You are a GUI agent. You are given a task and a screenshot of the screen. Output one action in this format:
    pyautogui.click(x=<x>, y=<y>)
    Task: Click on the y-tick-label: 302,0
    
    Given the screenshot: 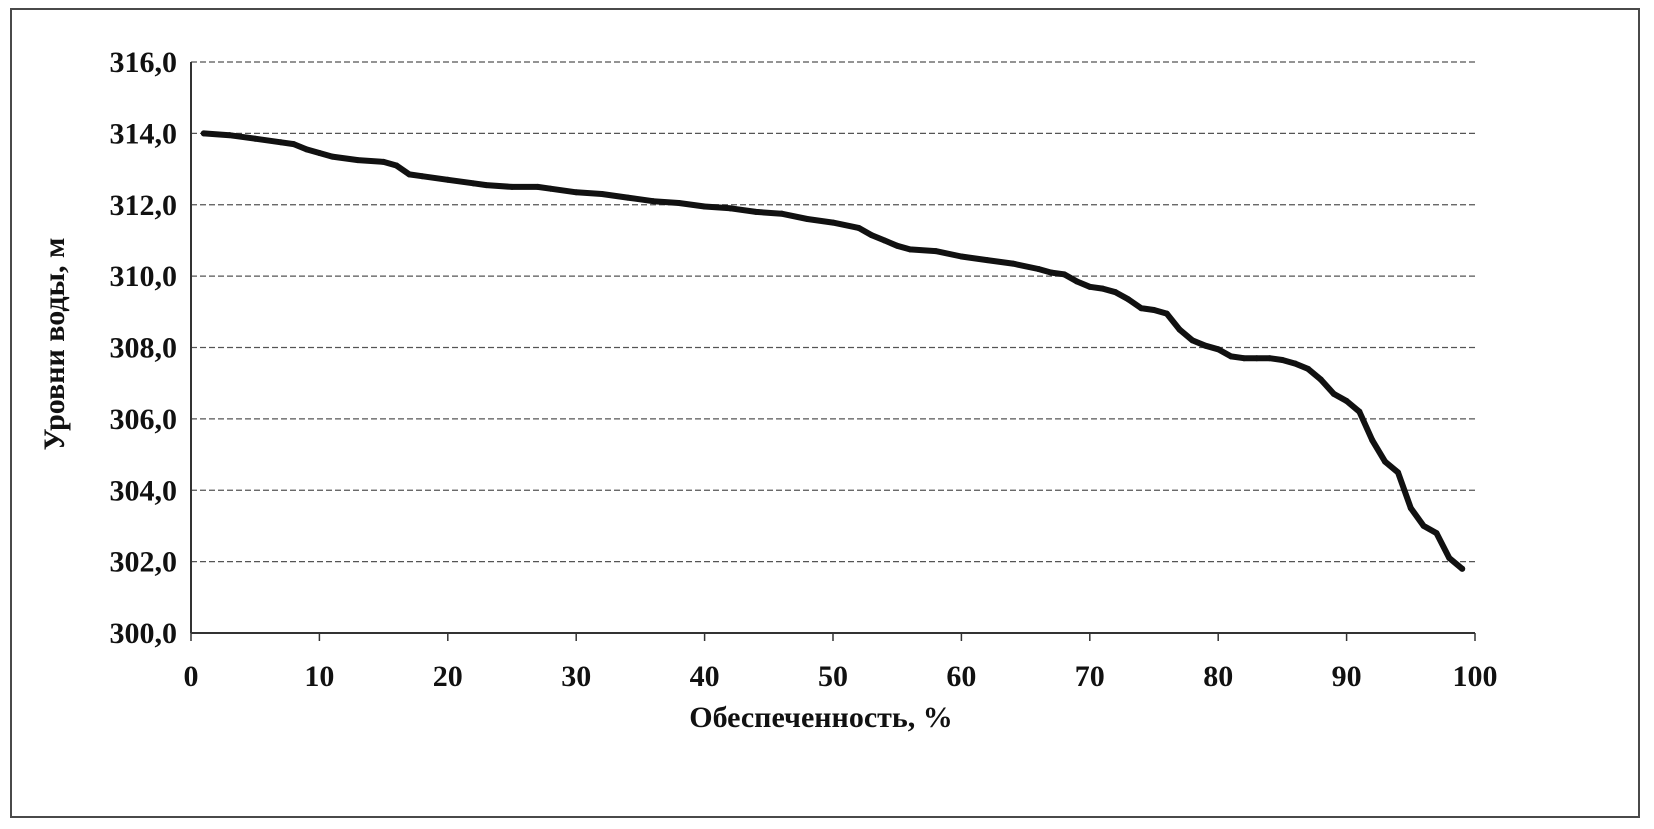 What is the action you would take?
    pyautogui.click(x=144, y=562)
    